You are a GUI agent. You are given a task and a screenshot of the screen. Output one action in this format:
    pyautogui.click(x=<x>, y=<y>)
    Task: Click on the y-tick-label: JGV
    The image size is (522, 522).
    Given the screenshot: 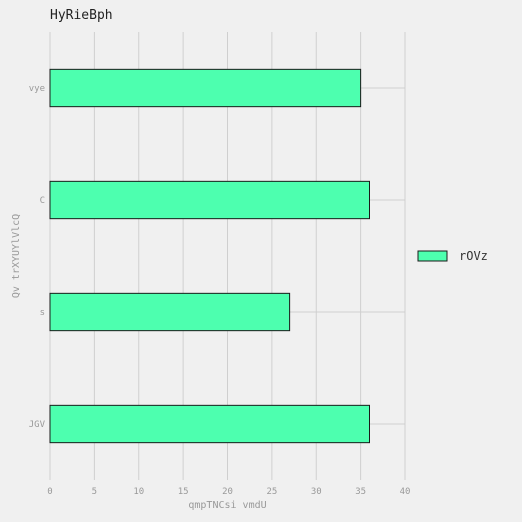 What is the action you would take?
    pyautogui.click(x=37, y=425)
    